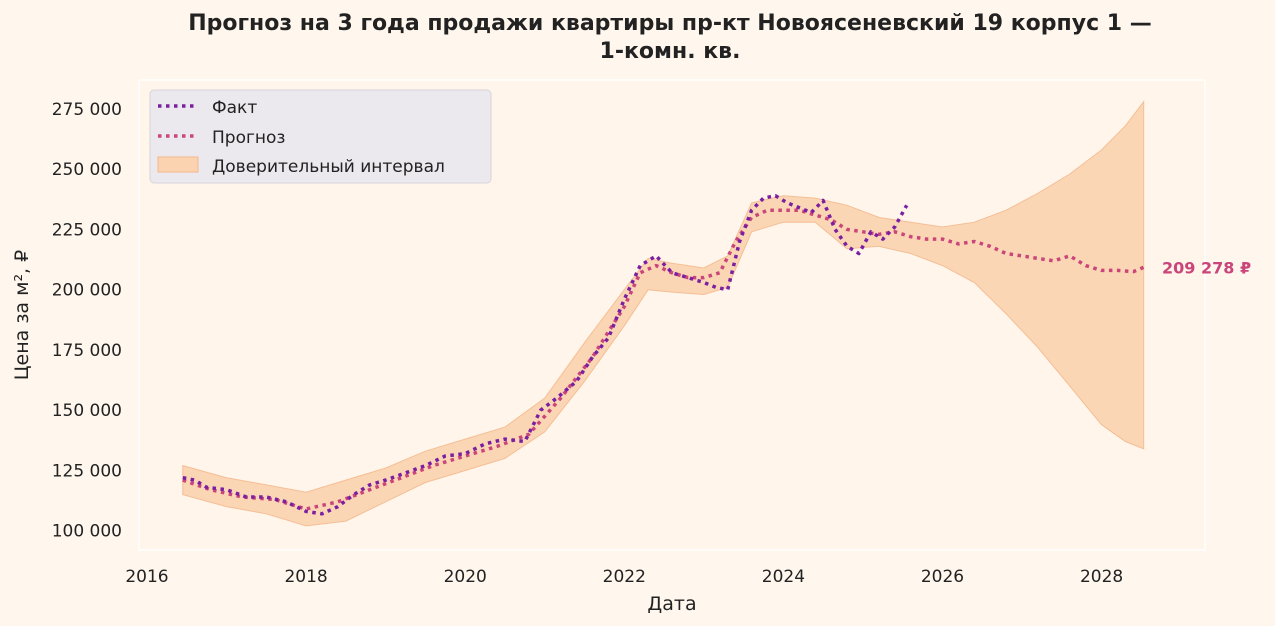 Image resolution: width=1275 pixels, height=626 pixels. What do you see at coordinates (942, 577) in the screenshot?
I see `x-tick-label: 2026` at bounding box center [942, 577].